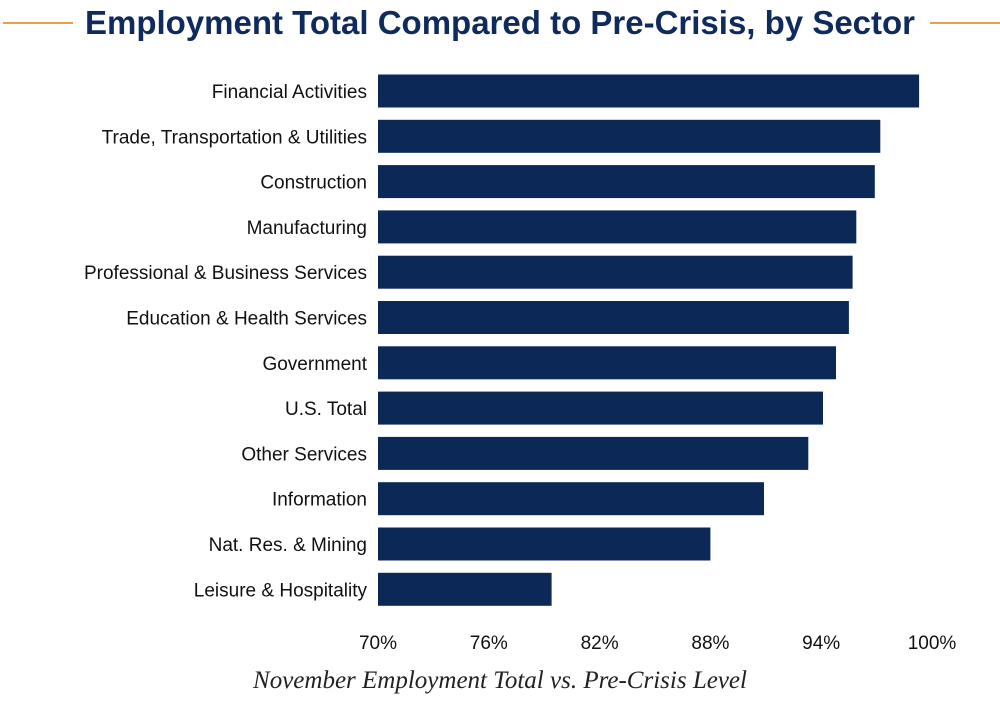 The image size is (1000, 703). What do you see at coordinates (38, 23) in the screenshot?
I see `title-rule-left` at bounding box center [38, 23].